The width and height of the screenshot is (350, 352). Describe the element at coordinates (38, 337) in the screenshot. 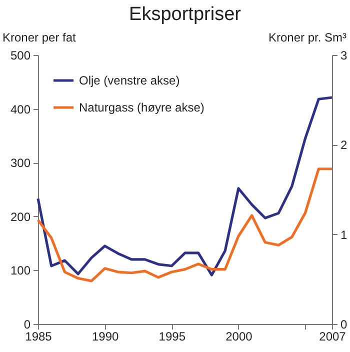

I see `x-tick-label: 1985` at that location.